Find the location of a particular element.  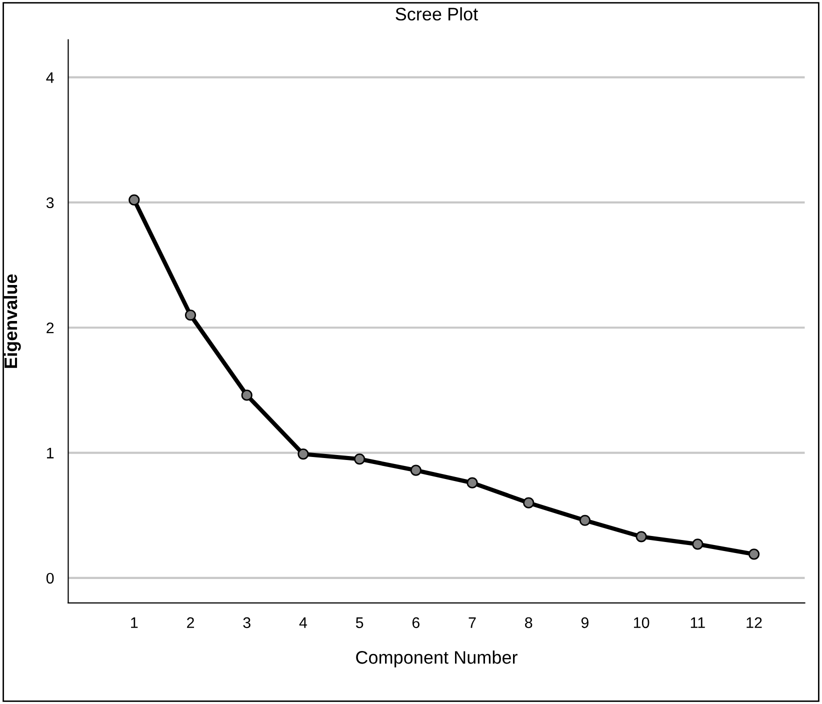

y-tick-label: 1 is located at coordinates (50, 453).